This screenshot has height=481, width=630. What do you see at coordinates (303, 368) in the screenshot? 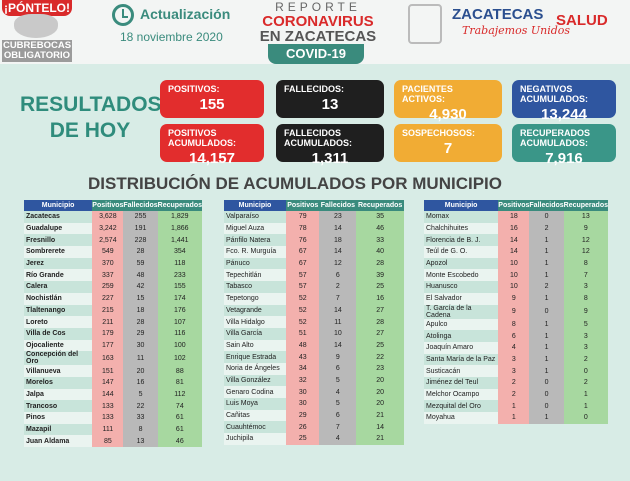
I see `positivos-cell: 34` at bounding box center [303, 368].